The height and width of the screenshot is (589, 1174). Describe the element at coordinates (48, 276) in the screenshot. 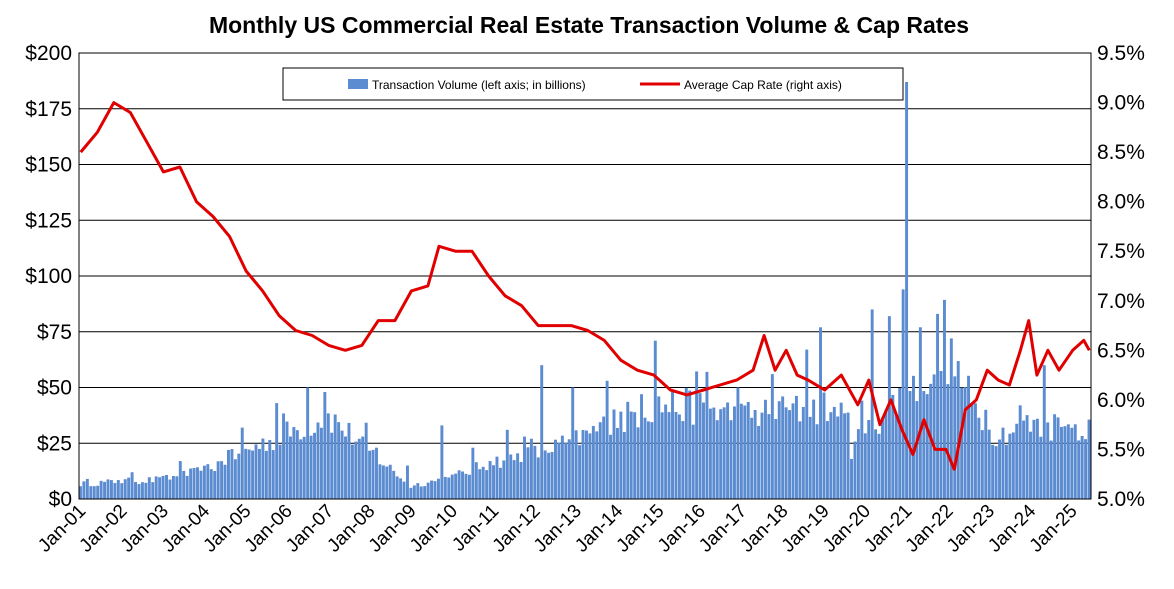

I see `left-axis-tick-label: $100` at that location.